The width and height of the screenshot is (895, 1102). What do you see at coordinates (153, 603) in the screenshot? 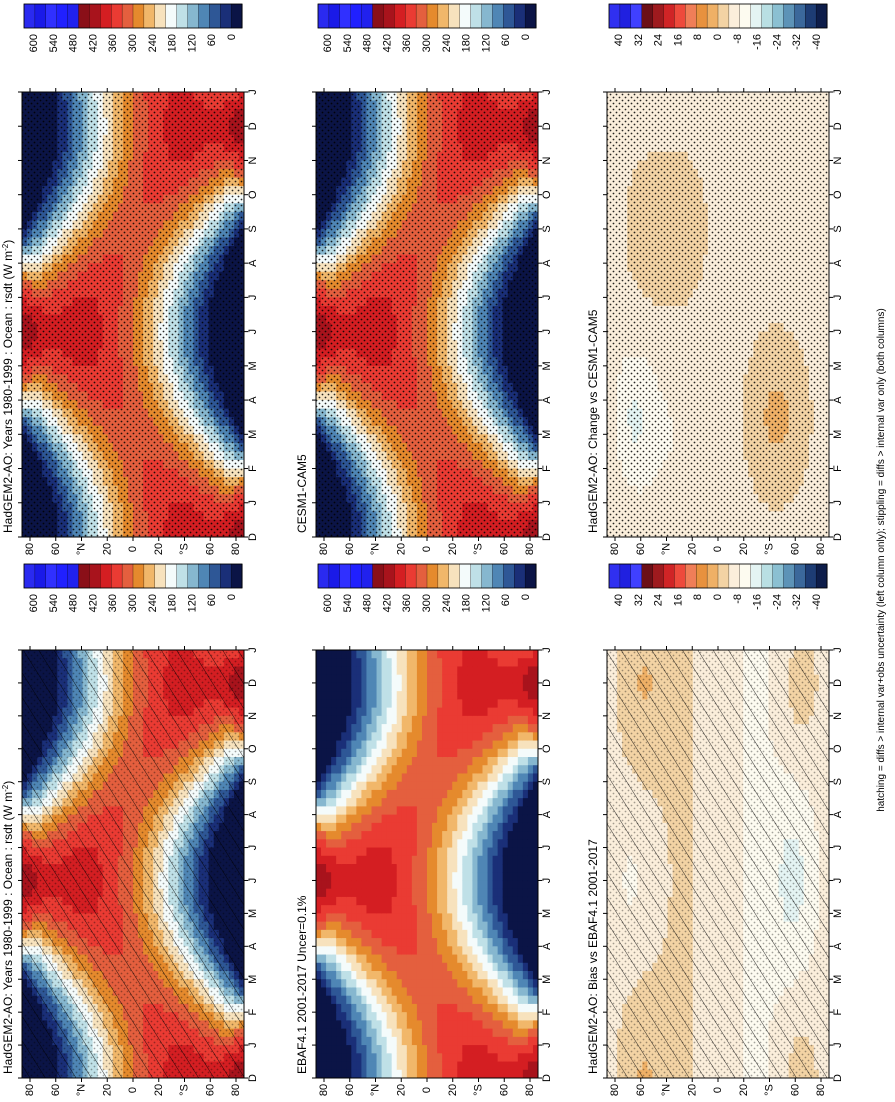
I see `colorbar-label: 240` at bounding box center [153, 603].